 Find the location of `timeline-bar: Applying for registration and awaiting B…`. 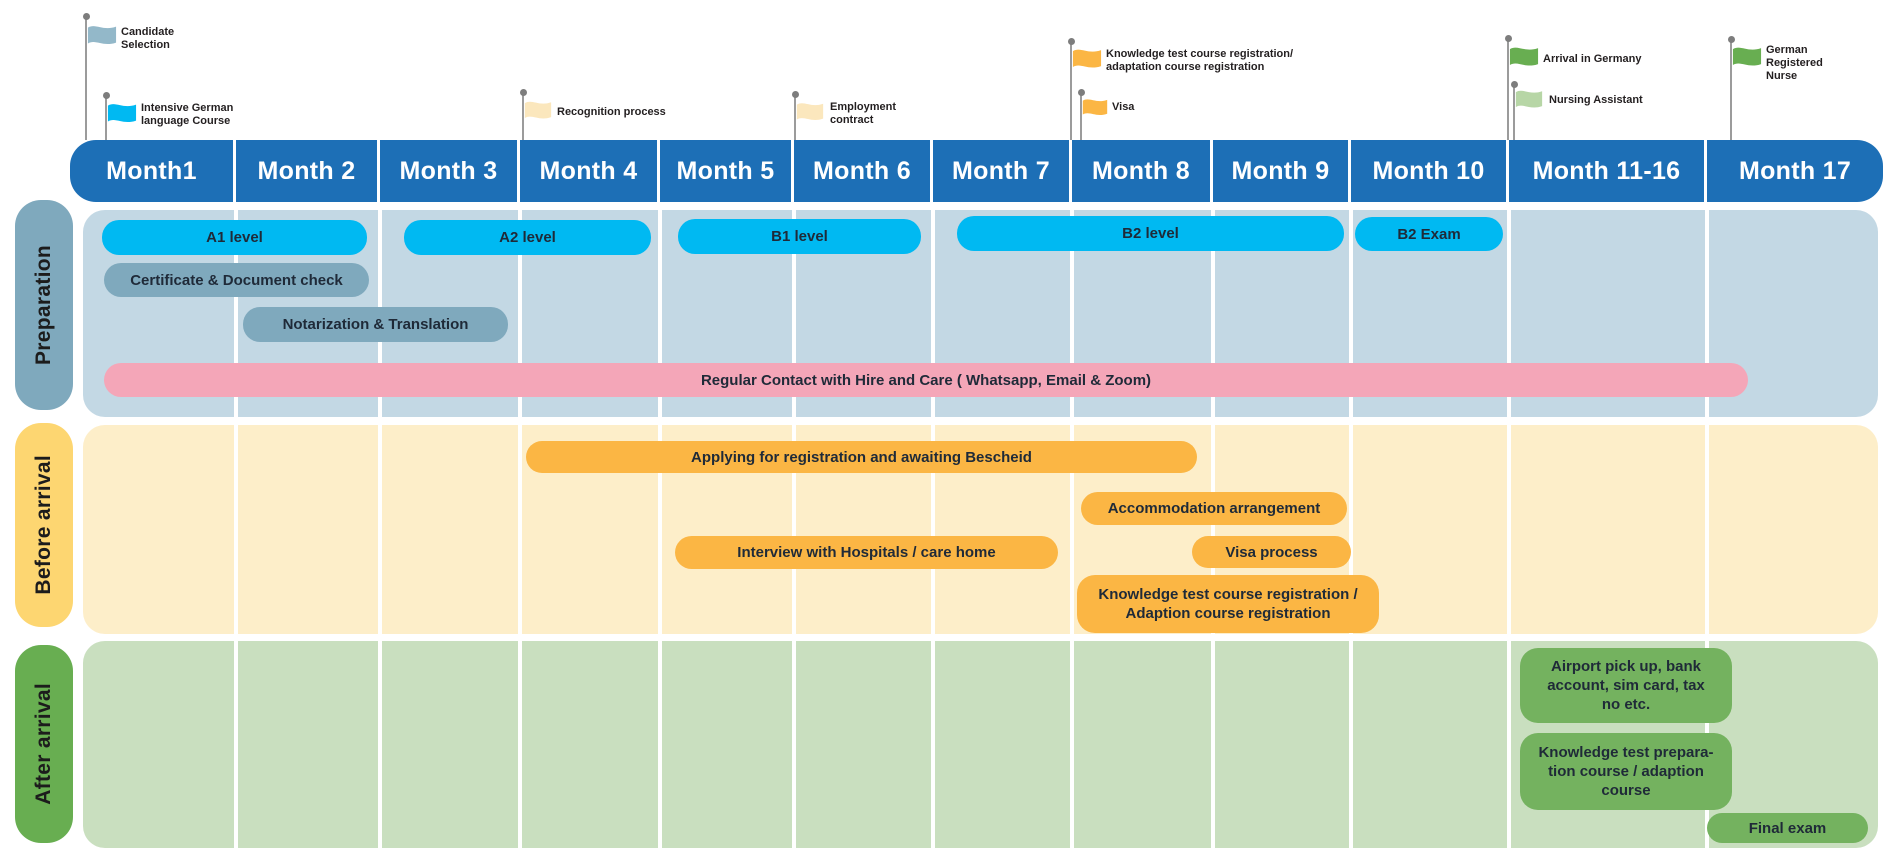

timeline-bar: Applying for registration and awaiting B… is located at coordinates (861, 457).